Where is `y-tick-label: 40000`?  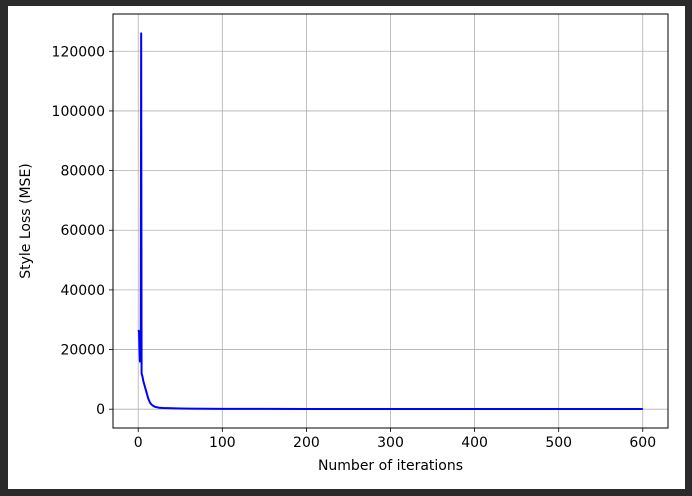
y-tick-label: 40000 is located at coordinates (82, 291).